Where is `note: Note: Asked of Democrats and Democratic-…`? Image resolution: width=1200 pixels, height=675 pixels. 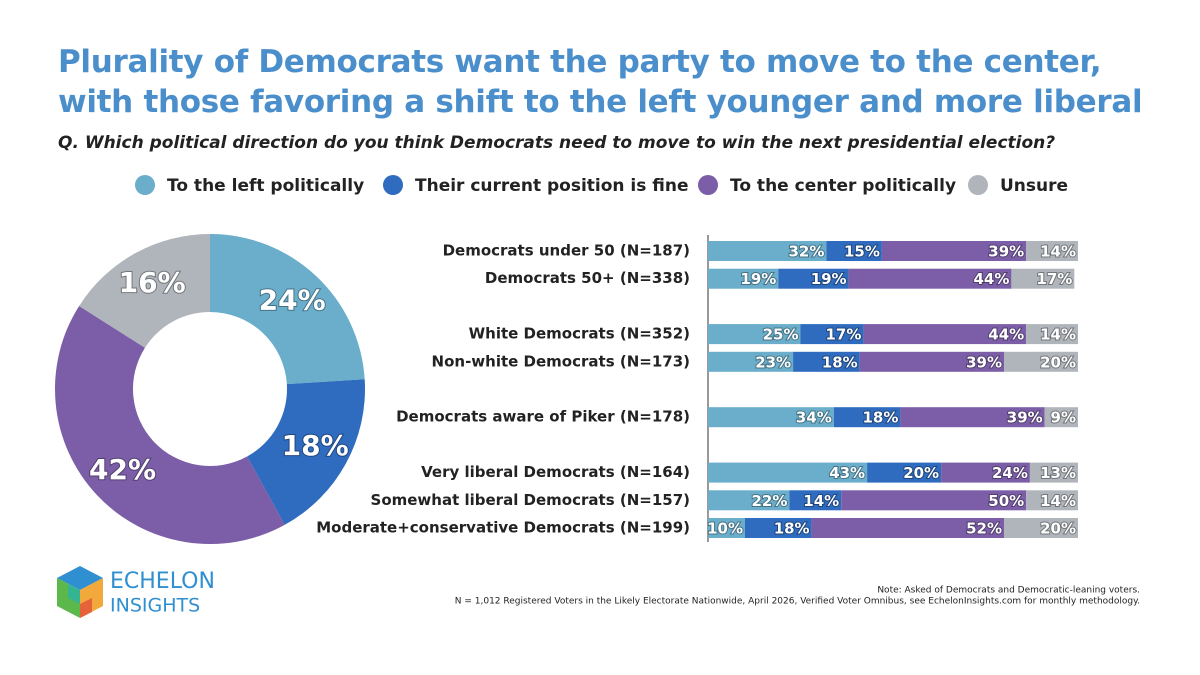 note: Note: Asked of Democrats and Democratic-… is located at coordinates (1008, 591).